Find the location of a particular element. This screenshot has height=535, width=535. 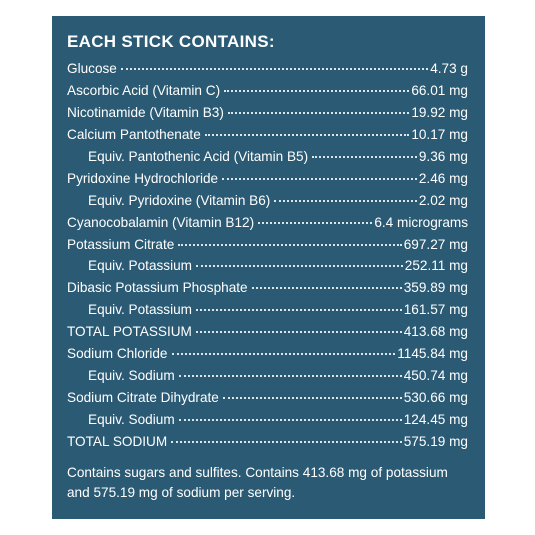

ingredient-row: Ascorbic Acid (Vitamin C) 66.01 mg is located at coordinates (267, 91).